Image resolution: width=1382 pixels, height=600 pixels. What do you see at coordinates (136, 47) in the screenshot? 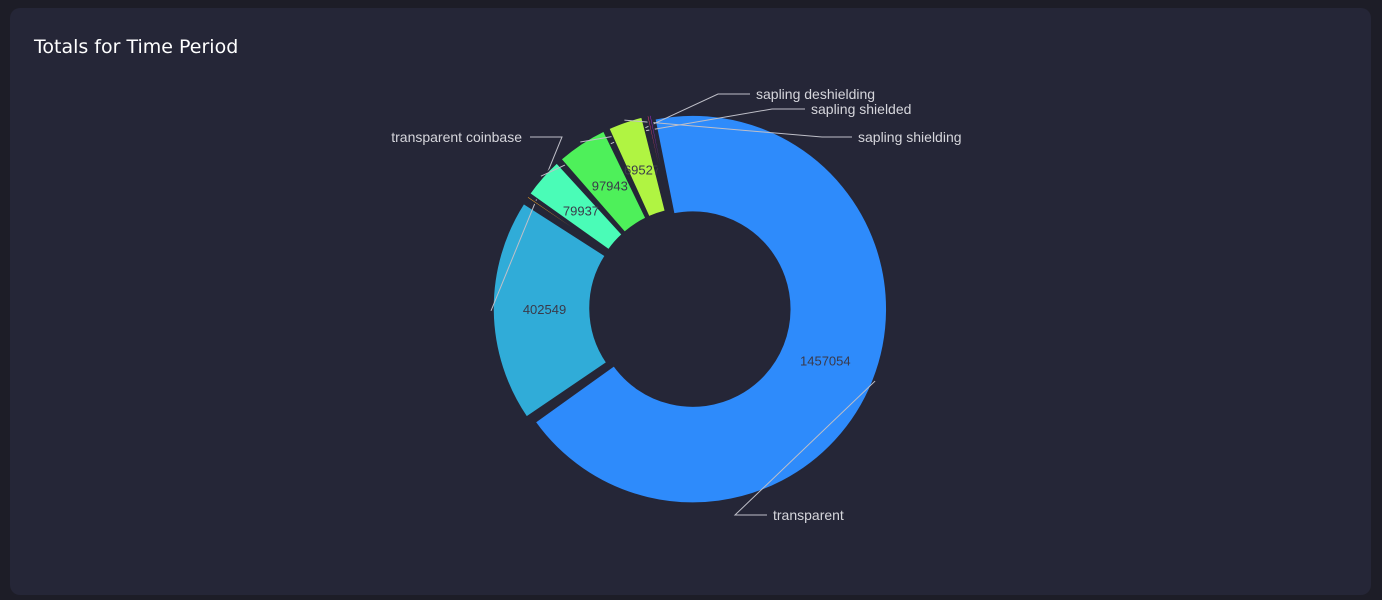
I see `card-title: Totals for Time Period` at bounding box center [136, 47].